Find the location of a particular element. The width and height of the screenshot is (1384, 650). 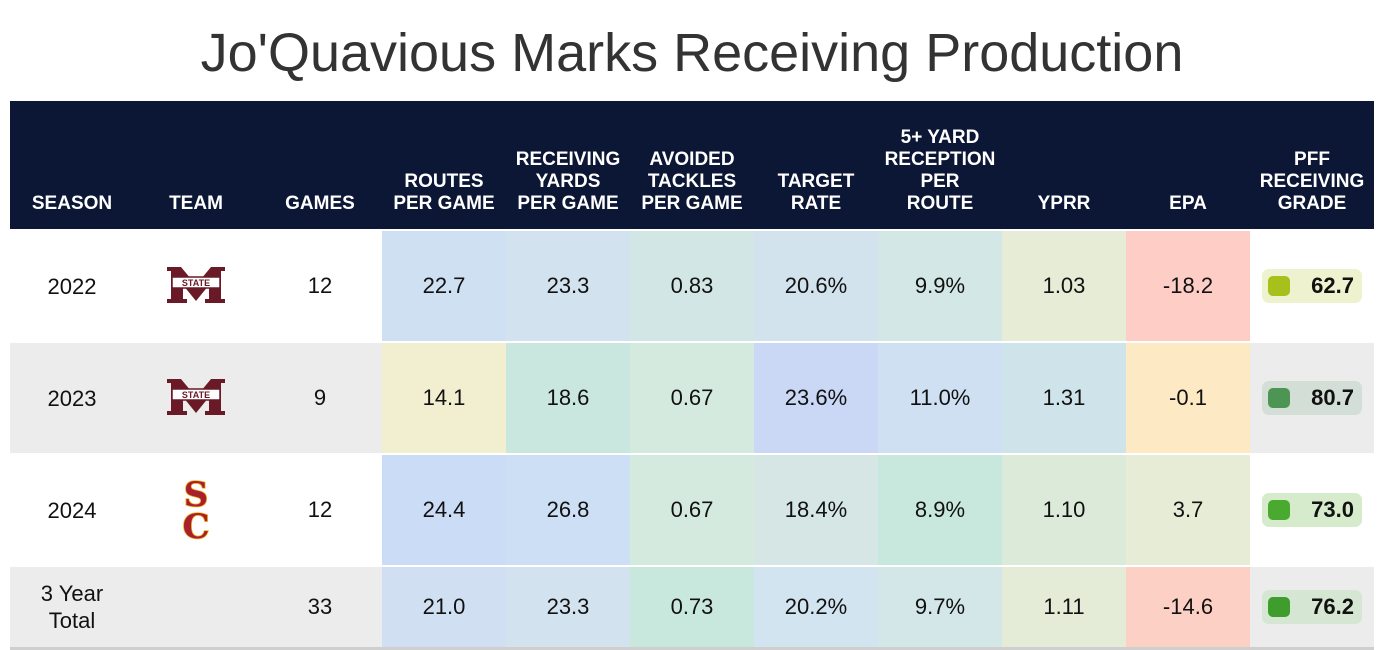

epa-cell: -14.6 is located at coordinates (1188, 607).